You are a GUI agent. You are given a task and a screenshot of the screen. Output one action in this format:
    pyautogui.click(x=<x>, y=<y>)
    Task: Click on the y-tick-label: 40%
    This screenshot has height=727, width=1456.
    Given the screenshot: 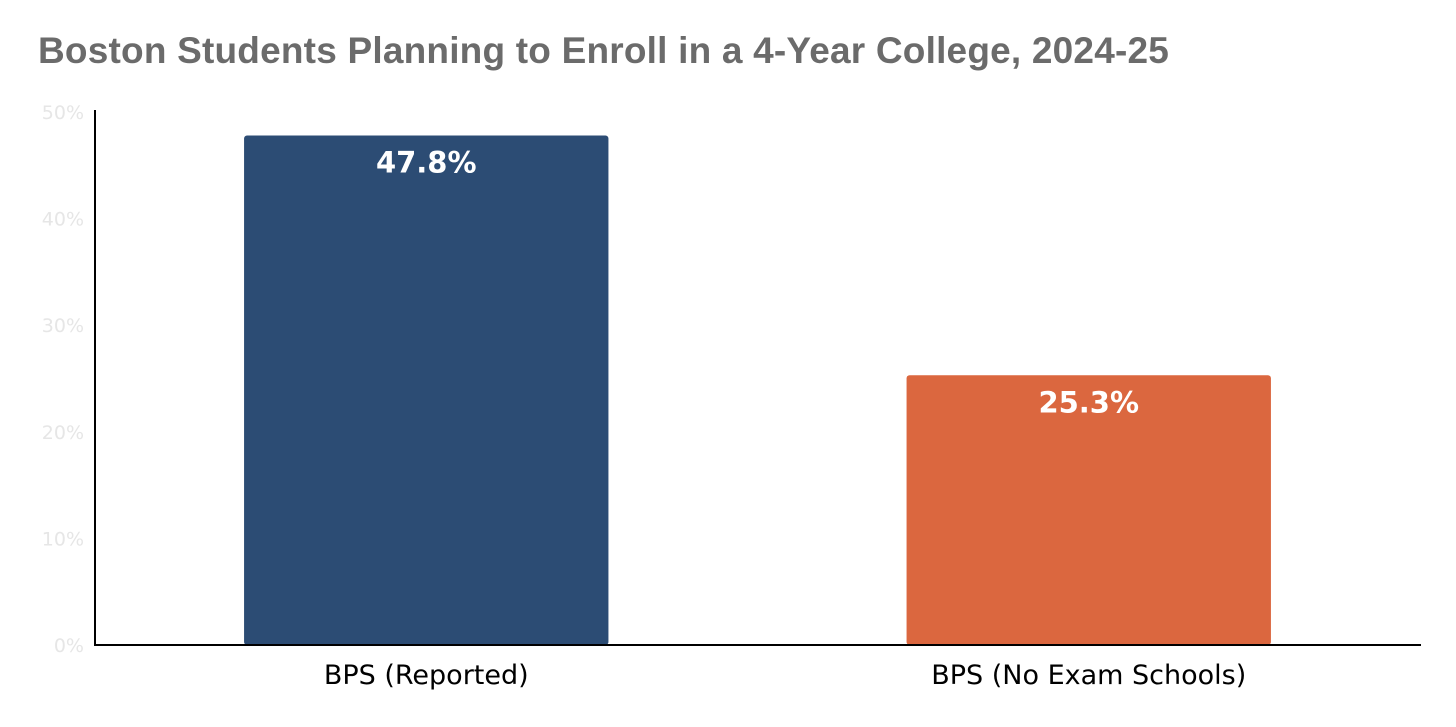 What is the action you would take?
    pyautogui.click(x=63, y=220)
    